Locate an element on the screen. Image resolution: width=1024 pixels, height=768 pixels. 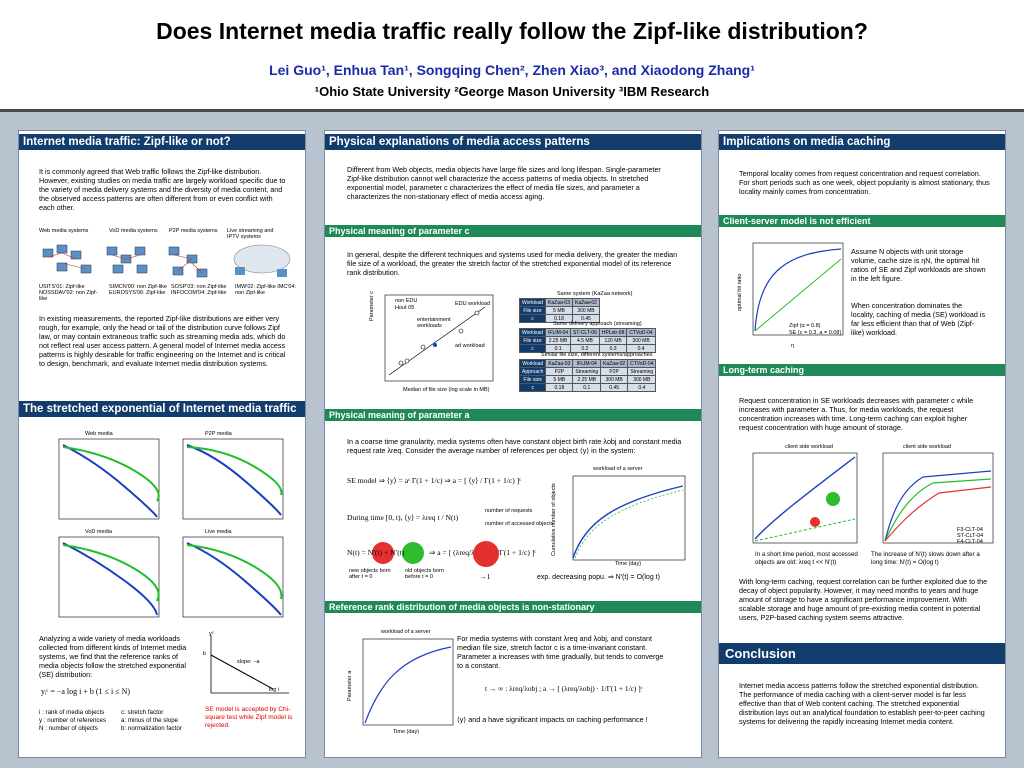
table-cell: KaZaa-02 is located at coordinates (586, 302).